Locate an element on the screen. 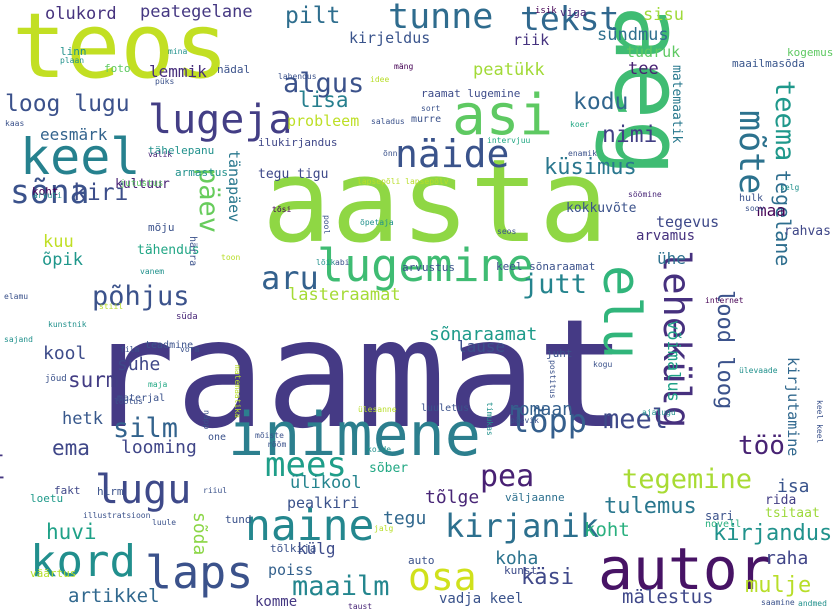 The image size is (840, 615). cloud-word: jõud is located at coordinates (56, 379).